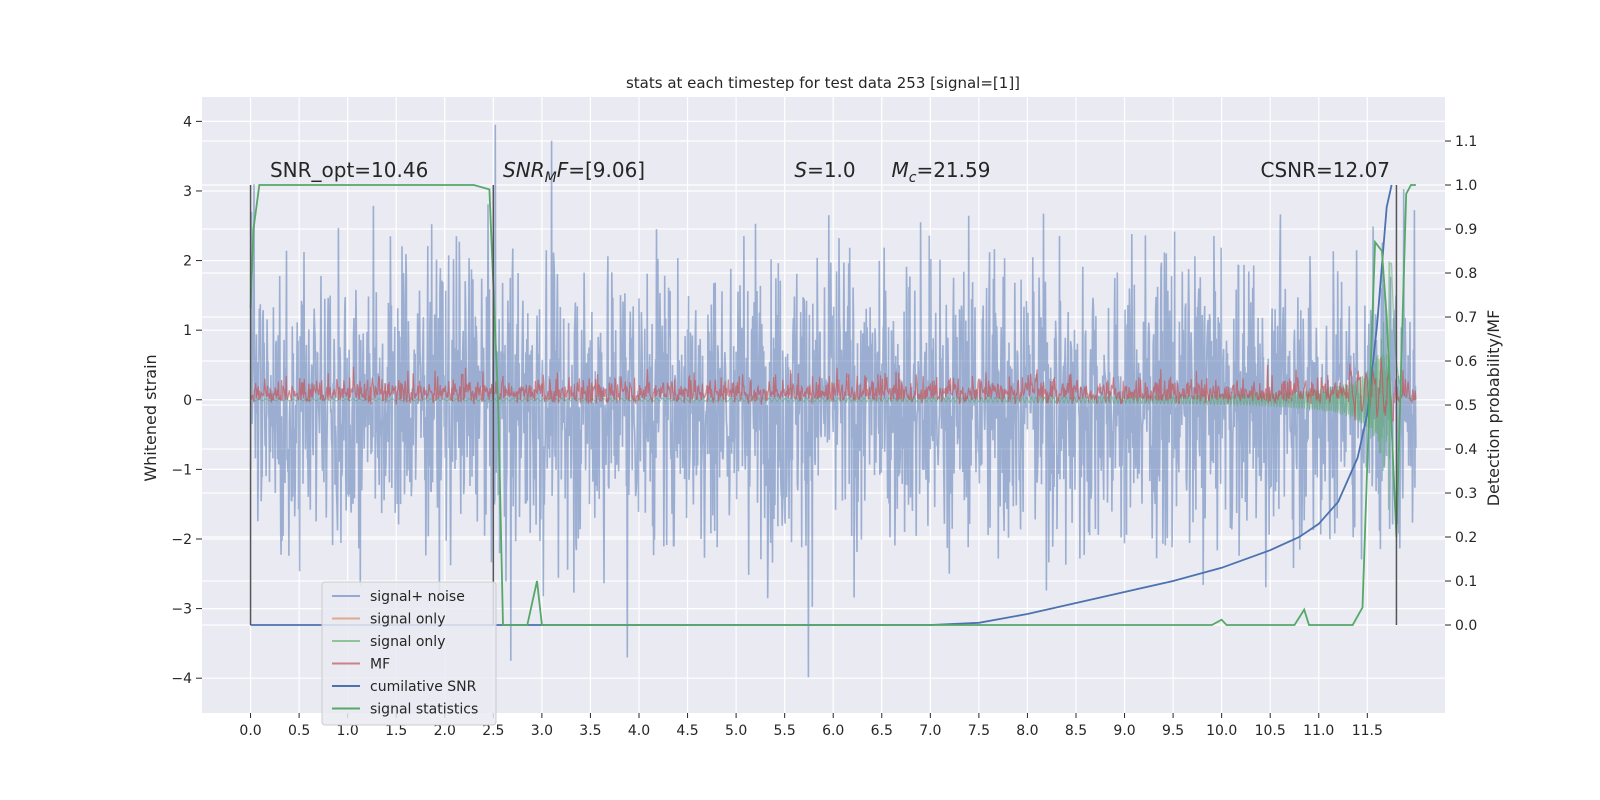 The width and height of the screenshot is (1600, 800). I want to click on y2-axis-label: Detection probability/MF, so click(1493, 408).